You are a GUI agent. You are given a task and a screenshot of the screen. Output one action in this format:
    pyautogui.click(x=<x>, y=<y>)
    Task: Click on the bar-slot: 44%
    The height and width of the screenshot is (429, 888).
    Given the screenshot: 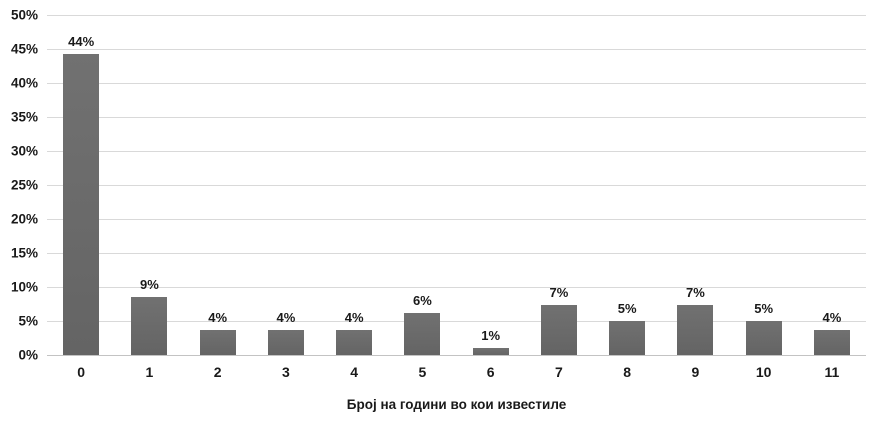 What is the action you would take?
    pyautogui.click(x=81, y=185)
    